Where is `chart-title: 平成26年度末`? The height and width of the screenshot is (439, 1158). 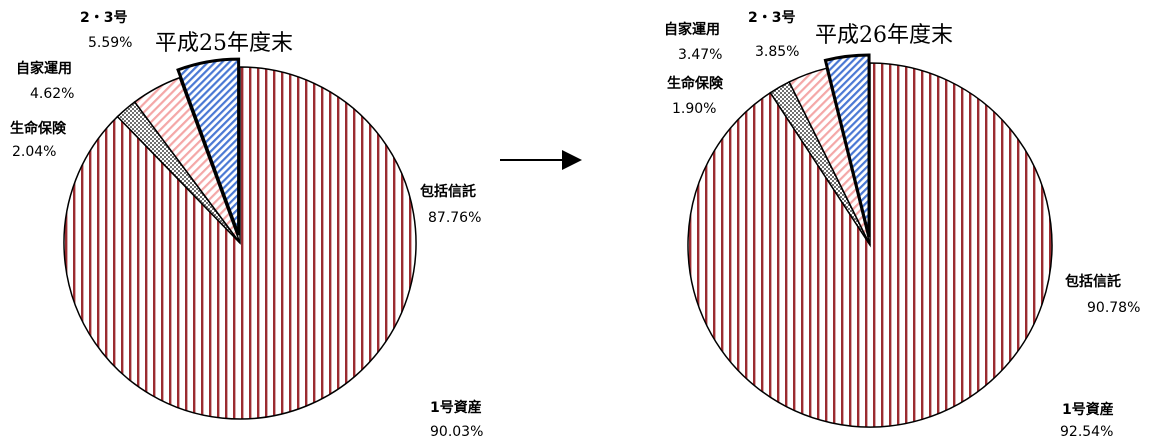
chart-title: 平成26年度末 is located at coordinates (884, 35).